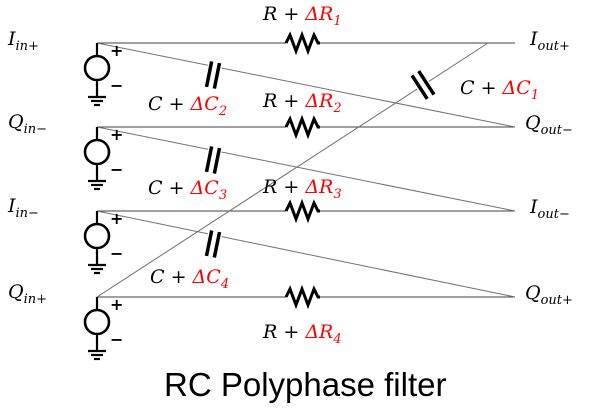 This screenshot has height=409, width=602. What do you see at coordinates (27, 124) in the screenshot?
I see `input-label-q-in-minus: Qin−` at bounding box center [27, 124].